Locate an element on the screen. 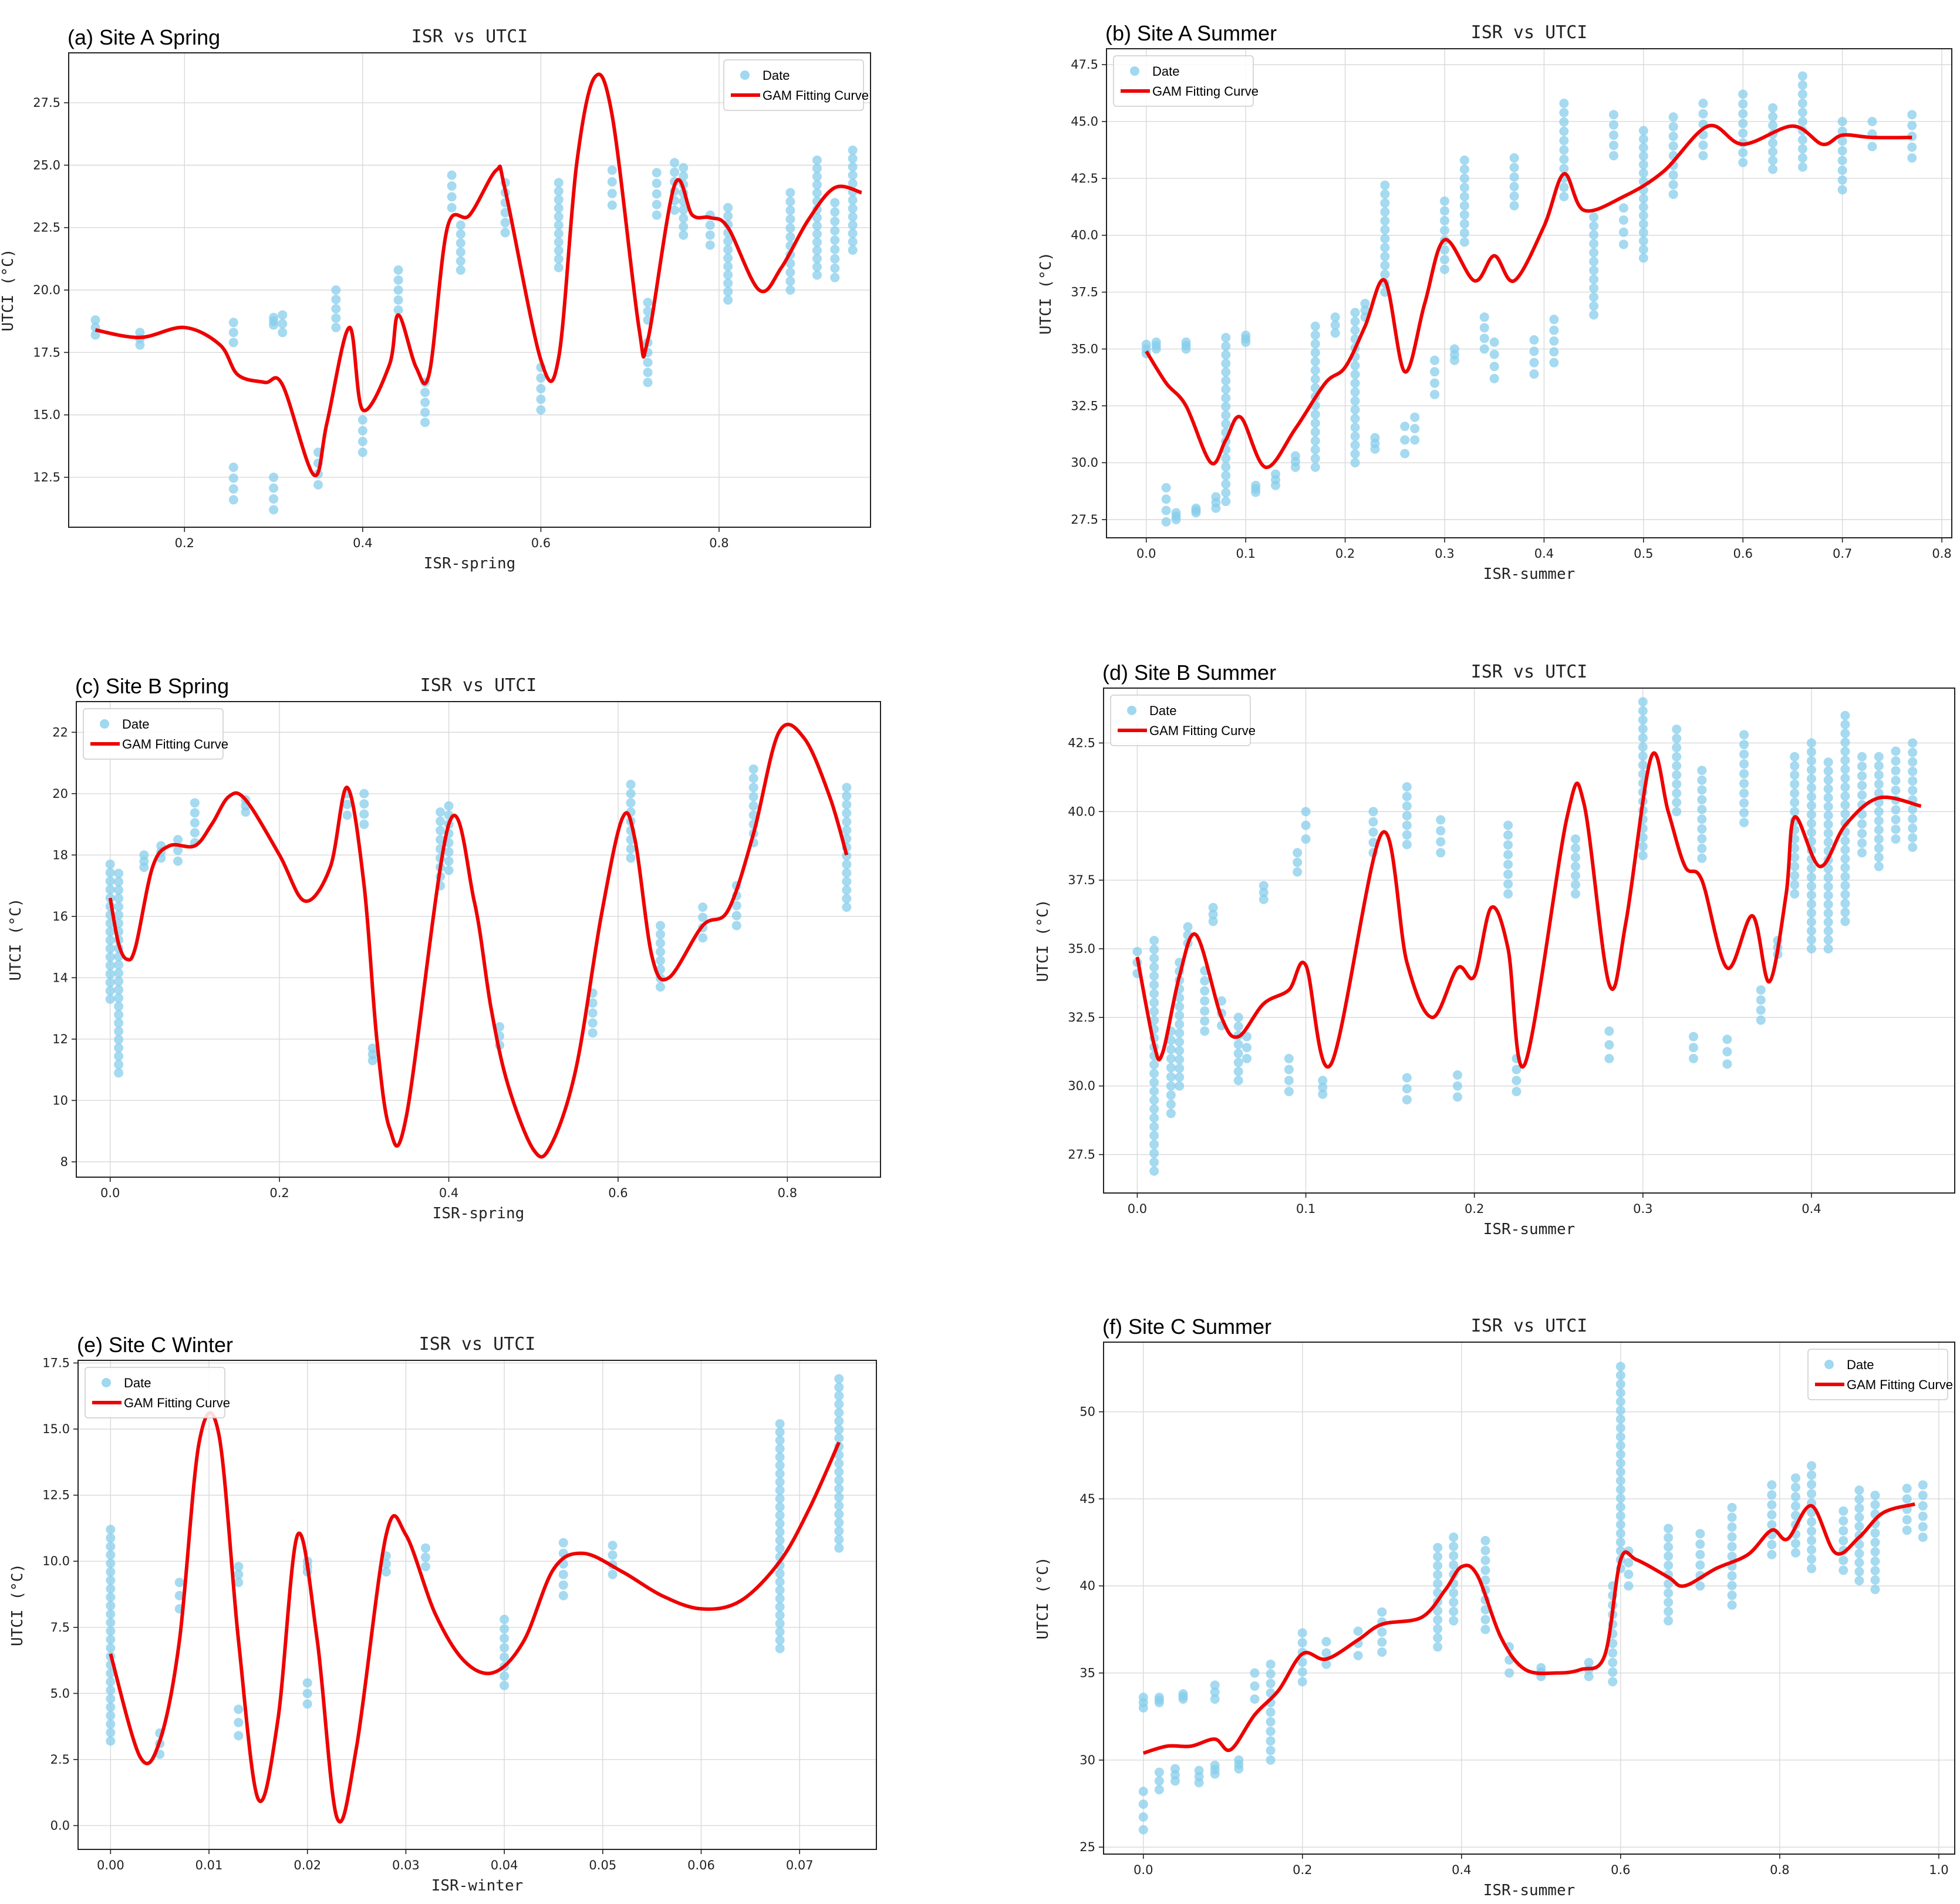 Image resolution: width=1960 pixels, height=1904 pixels. x-tick-label: 0.04 is located at coordinates (504, 1865).